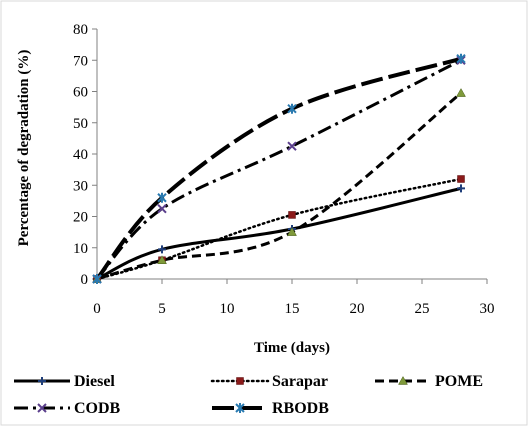  Describe the element at coordinates (94, 381) in the screenshot. I see `legend-label: Diesel` at that location.